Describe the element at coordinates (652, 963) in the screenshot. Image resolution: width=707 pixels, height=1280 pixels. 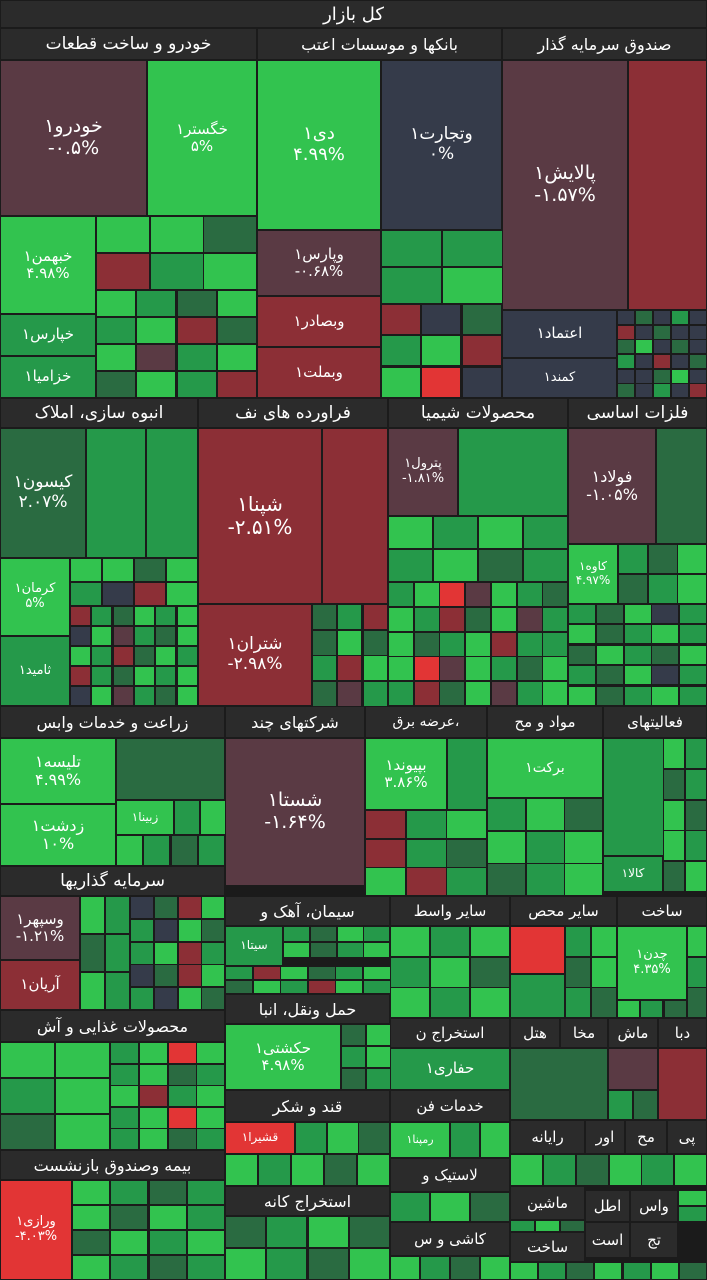
I see `stock-tile-chadn` at that location.